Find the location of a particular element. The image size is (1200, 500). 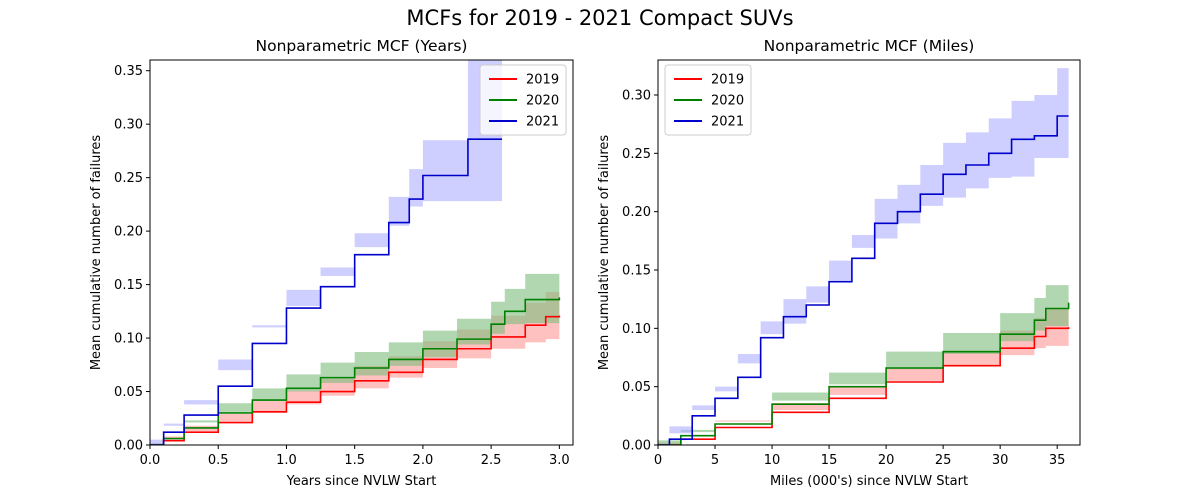

x-tick-label: 5 is located at coordinates (715, 460).